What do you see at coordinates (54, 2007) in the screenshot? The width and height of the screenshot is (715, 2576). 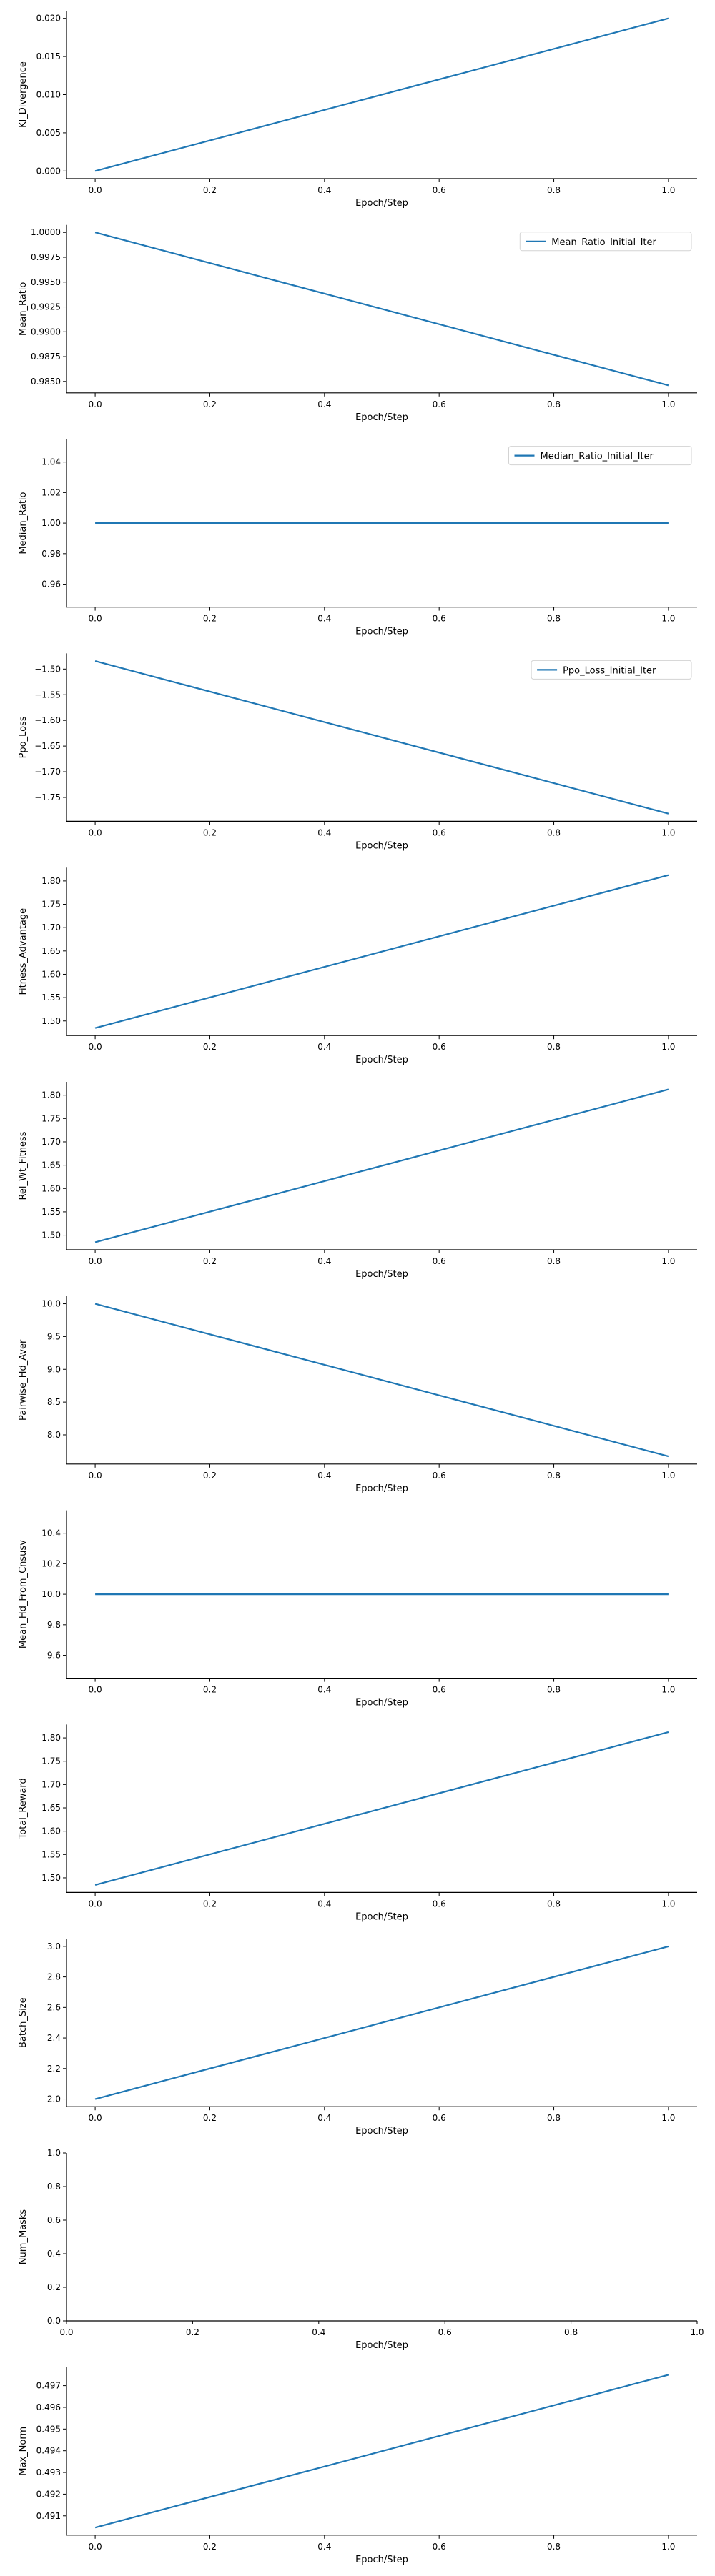 I see `y-tick-label: 2.6` at bounding box center [54, 2007].